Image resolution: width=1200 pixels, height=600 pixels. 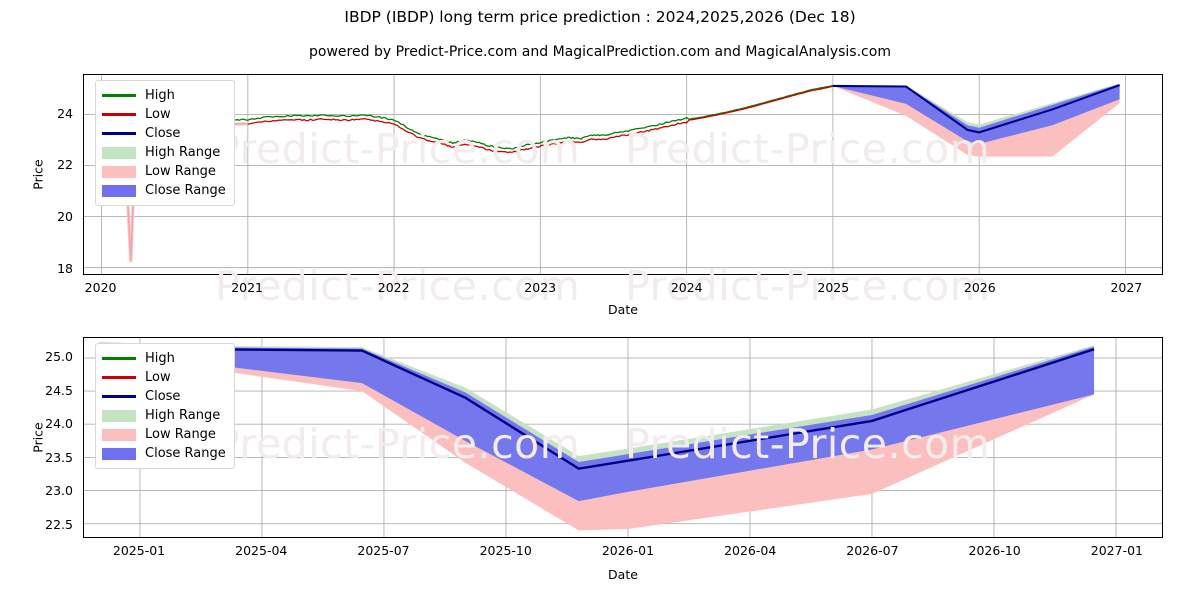 I want to click on overview-xtick: 2021, so click(x=247, y=287).